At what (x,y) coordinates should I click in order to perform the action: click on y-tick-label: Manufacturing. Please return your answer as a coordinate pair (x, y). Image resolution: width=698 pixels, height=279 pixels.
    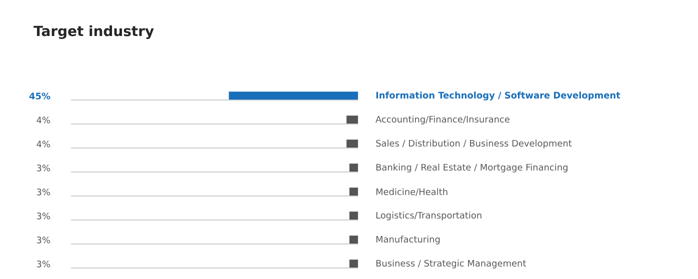
    Looking at the image, I should click on (408, 240).